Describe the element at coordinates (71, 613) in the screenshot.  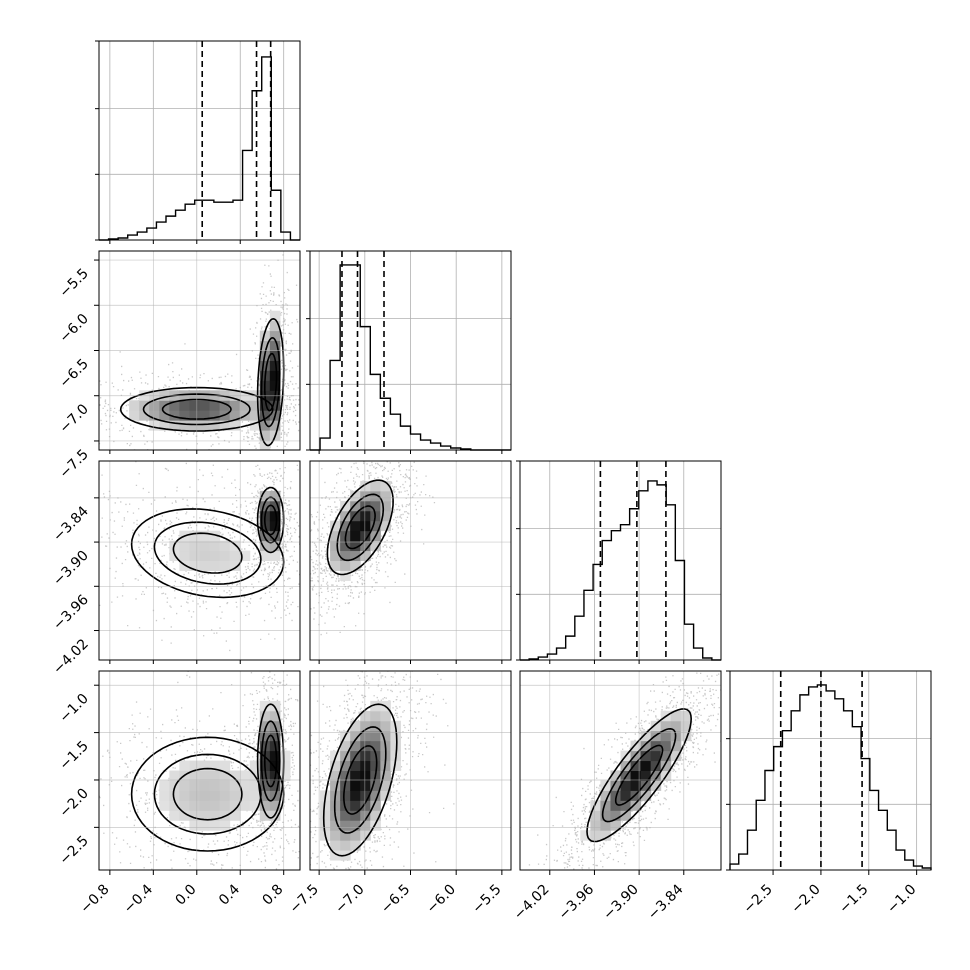
I see `y-tick-label: −3.96` at that location.